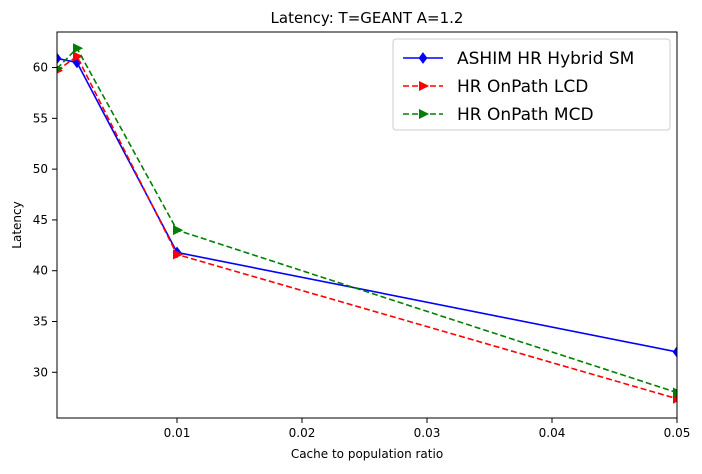 This screenshot has width=702, height=474. What do you see at coordinates (525, 115) in the screenshot?
I see `legend-label: HR OnPath MCD` at bounding box center [525, 115].